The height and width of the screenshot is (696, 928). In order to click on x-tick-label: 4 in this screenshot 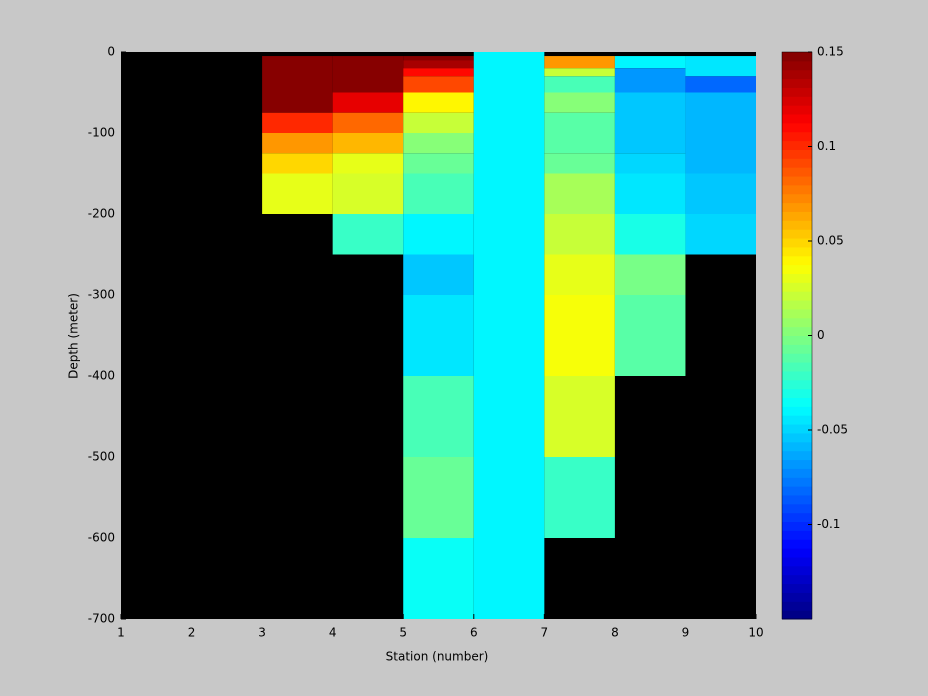, I will do `click(333, 633)`.